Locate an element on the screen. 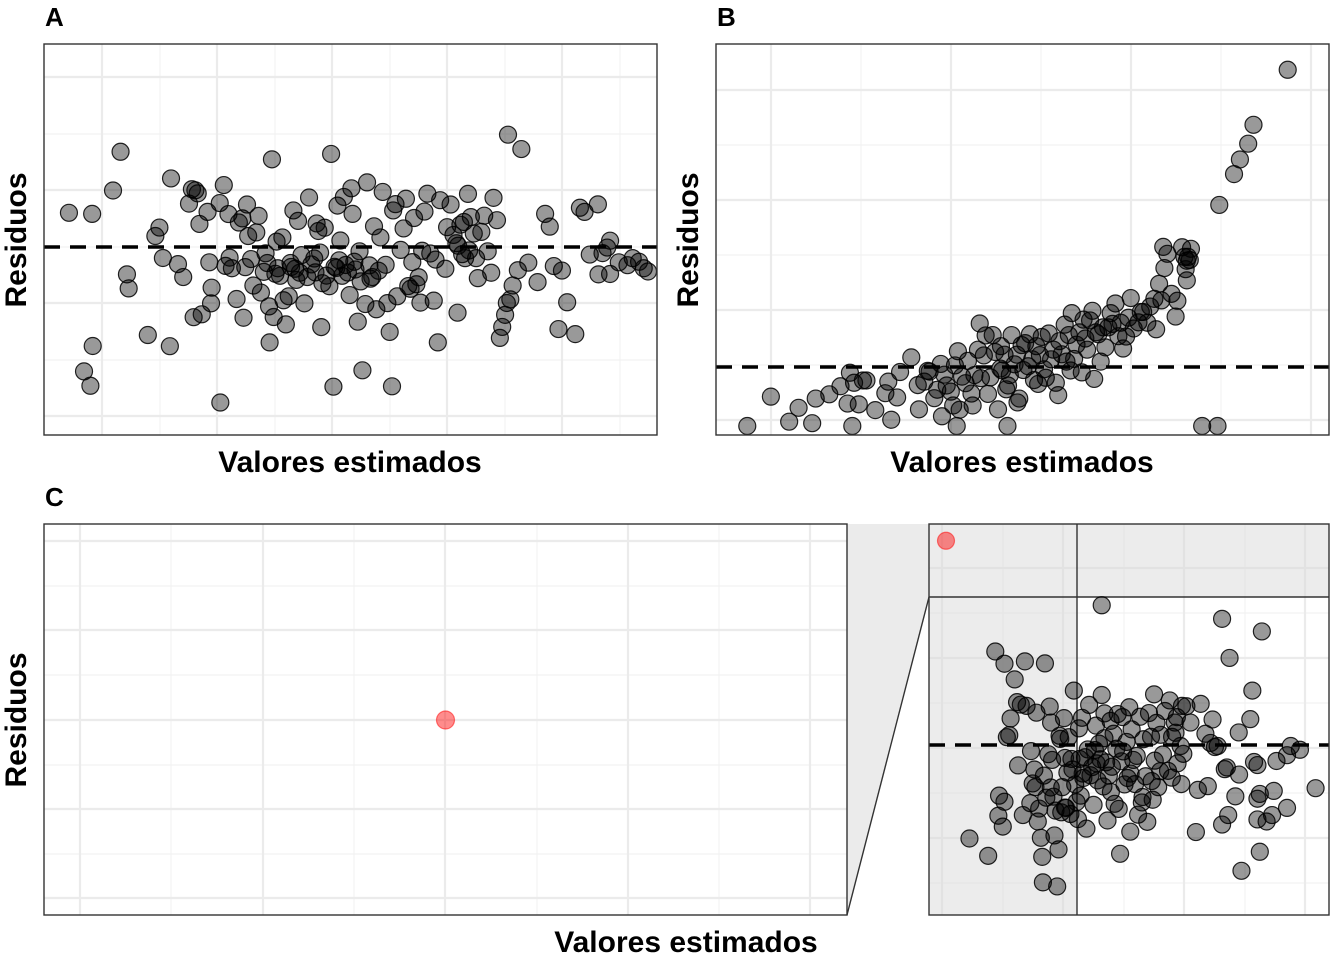 This screenshot has width=1344, height=960. inset-shade-left is located at coordinates (1003, 756).